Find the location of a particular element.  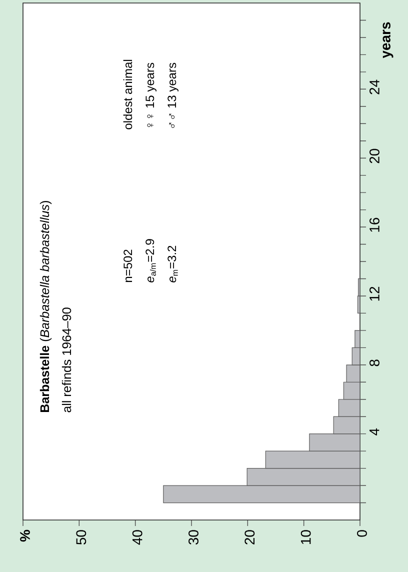

x-tick-label: 20 is located at coordinates (249, 537).